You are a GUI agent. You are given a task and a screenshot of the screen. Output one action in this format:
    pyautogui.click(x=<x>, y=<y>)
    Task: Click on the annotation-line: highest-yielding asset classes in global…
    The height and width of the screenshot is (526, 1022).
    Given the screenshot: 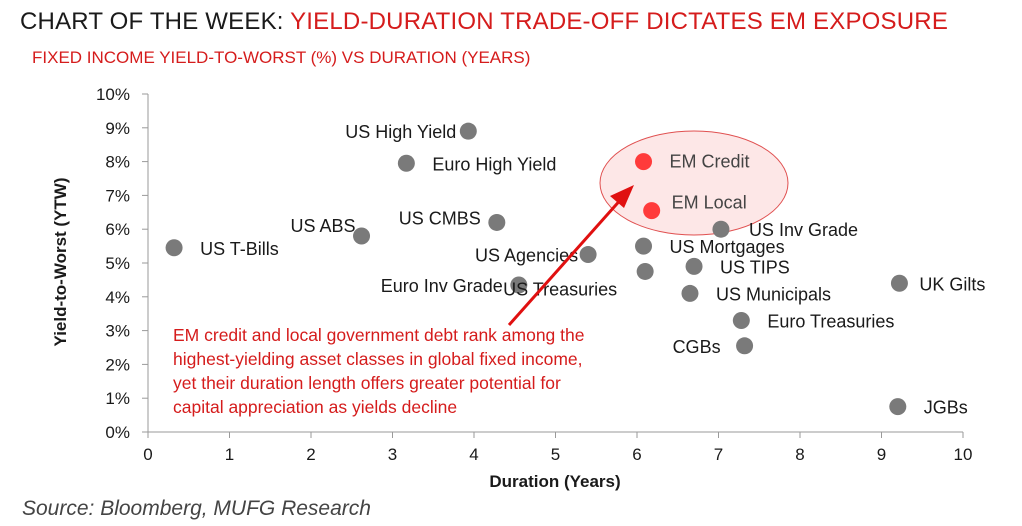 What is the action you would take?
    pyautogui.click(x=378, y=359)
    